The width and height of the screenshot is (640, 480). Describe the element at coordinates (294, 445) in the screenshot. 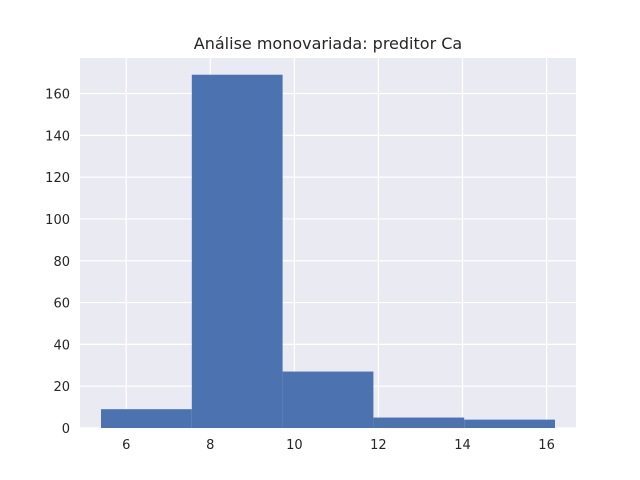

I see `x-tick-label: 10` at that location.